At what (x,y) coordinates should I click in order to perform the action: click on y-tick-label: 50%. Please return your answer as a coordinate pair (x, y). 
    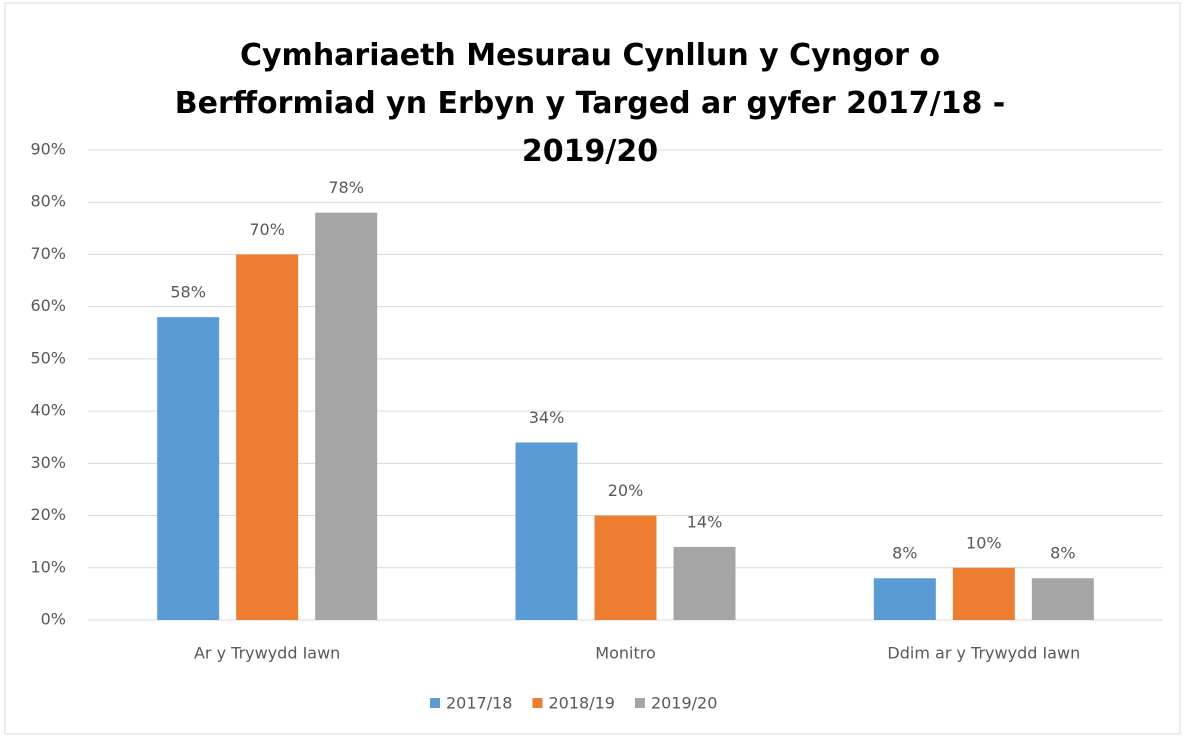
    Looking at the image, I should click on (48, 357).